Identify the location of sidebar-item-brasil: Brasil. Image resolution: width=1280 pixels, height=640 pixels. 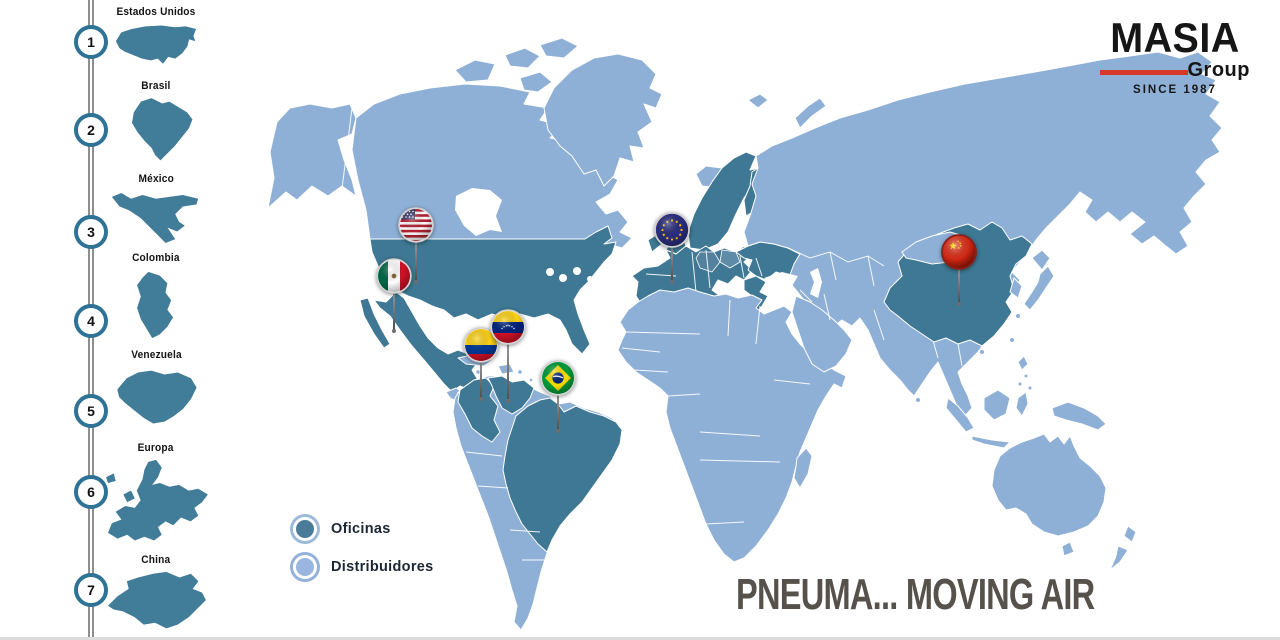
(156, 123).